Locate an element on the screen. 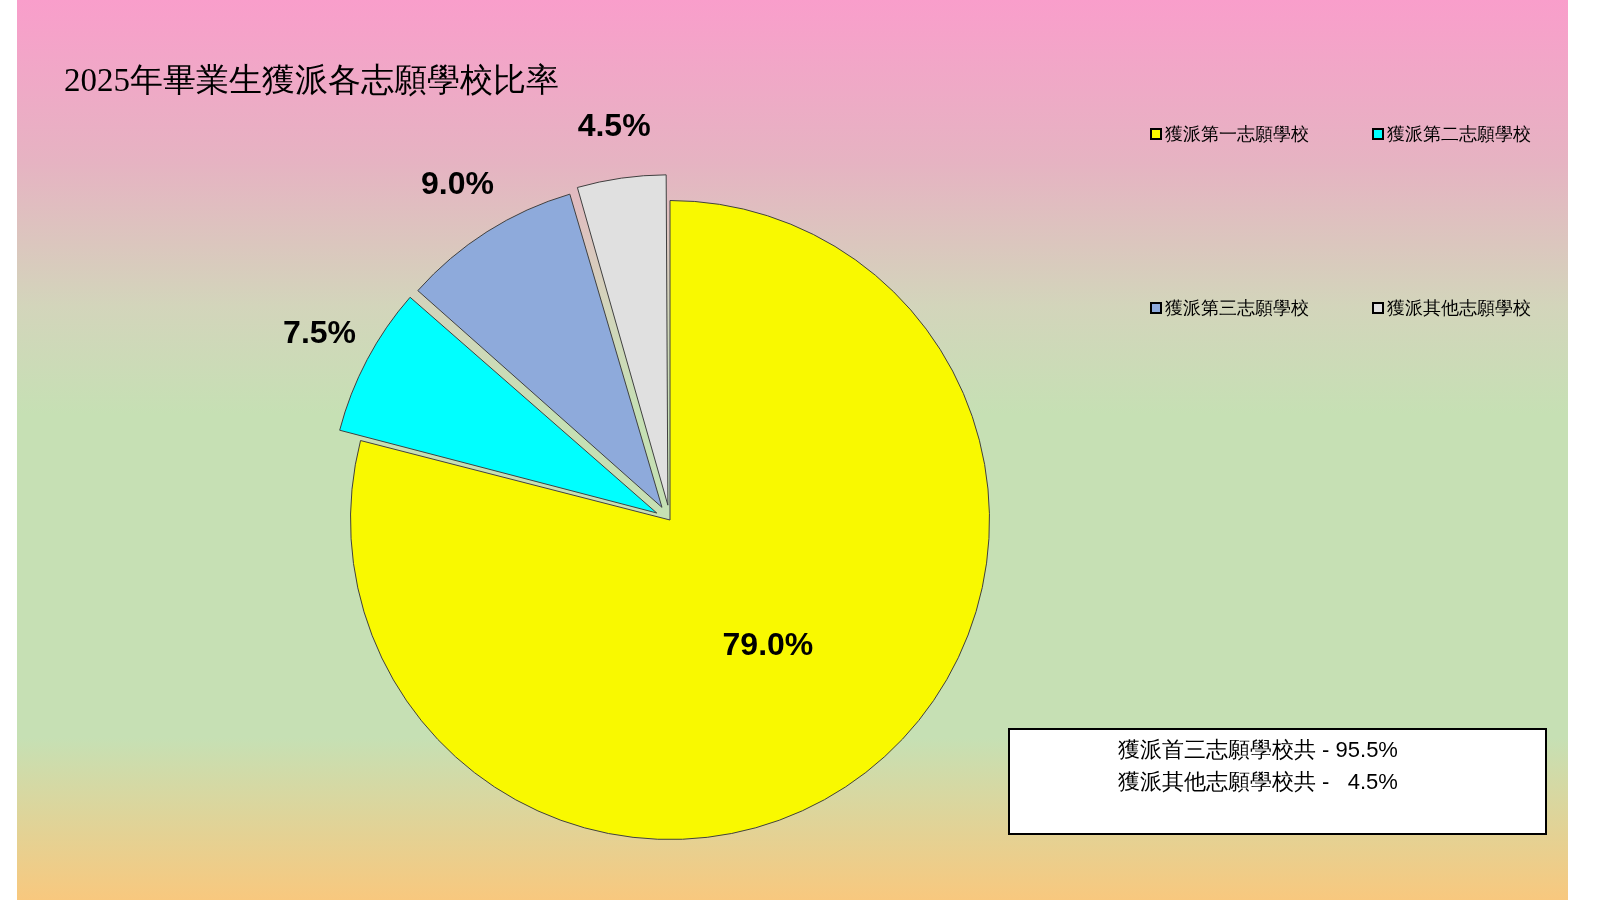  data-label: 7.5% is located at coordinates (320, 332).